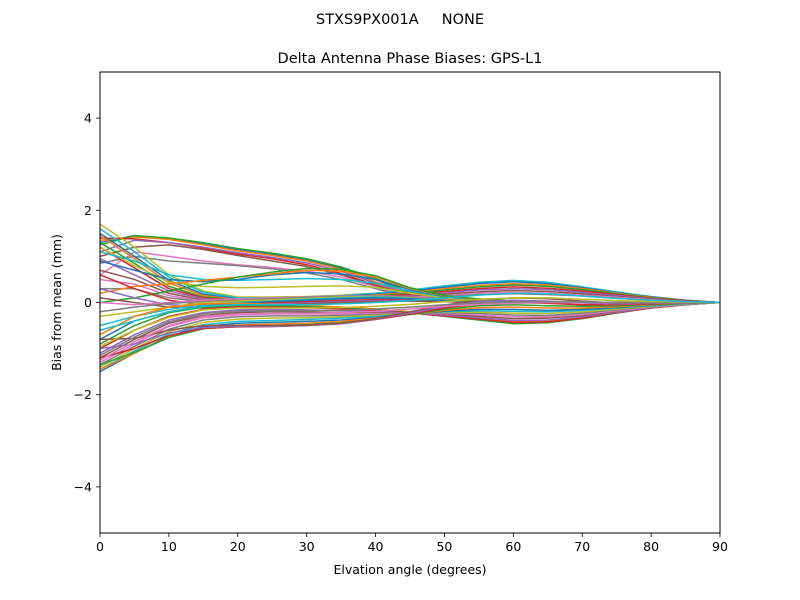 This screenshot has width=800, height=600. I want to click on x-tick-label: 0, so click(100, 546).